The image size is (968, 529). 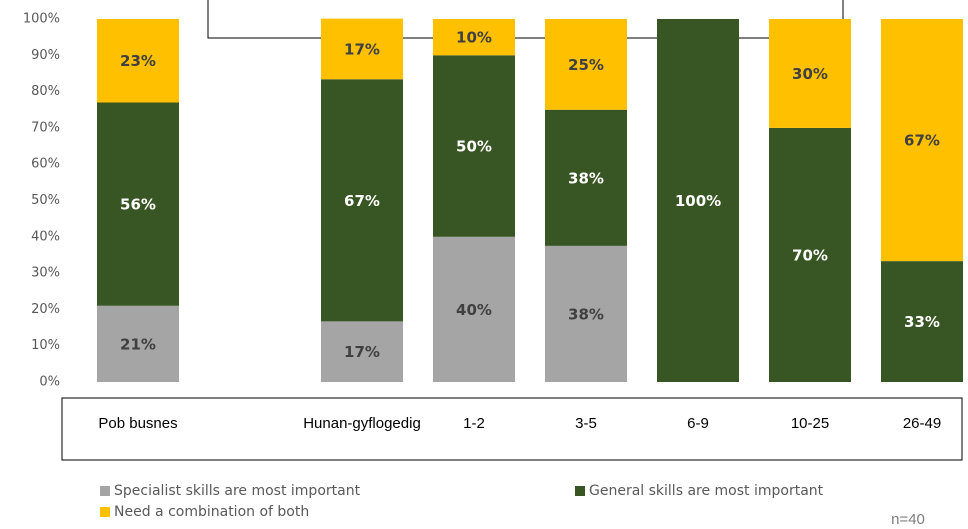 I want to click on y-tick-label: 70%, so click(x=45, y=127).